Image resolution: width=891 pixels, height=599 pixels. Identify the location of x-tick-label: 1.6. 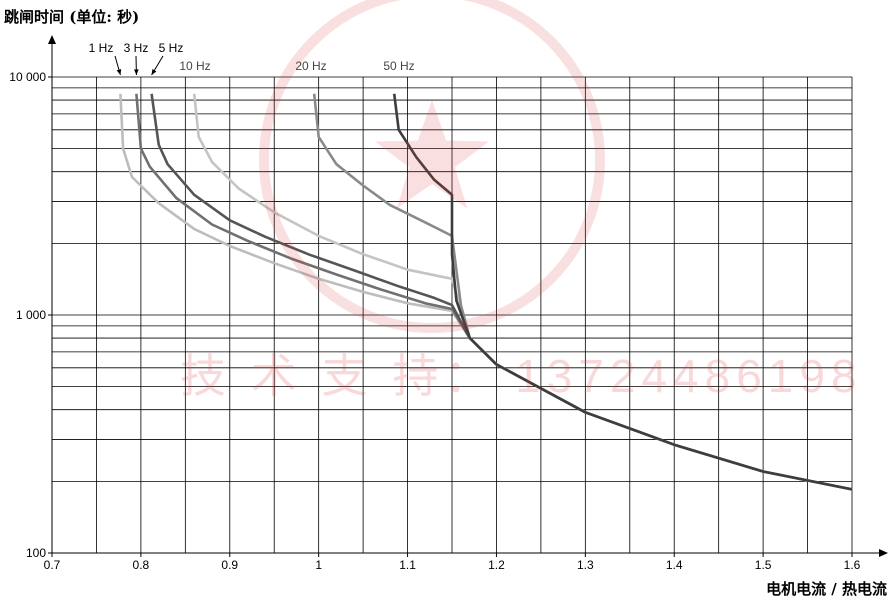
(852, 565).